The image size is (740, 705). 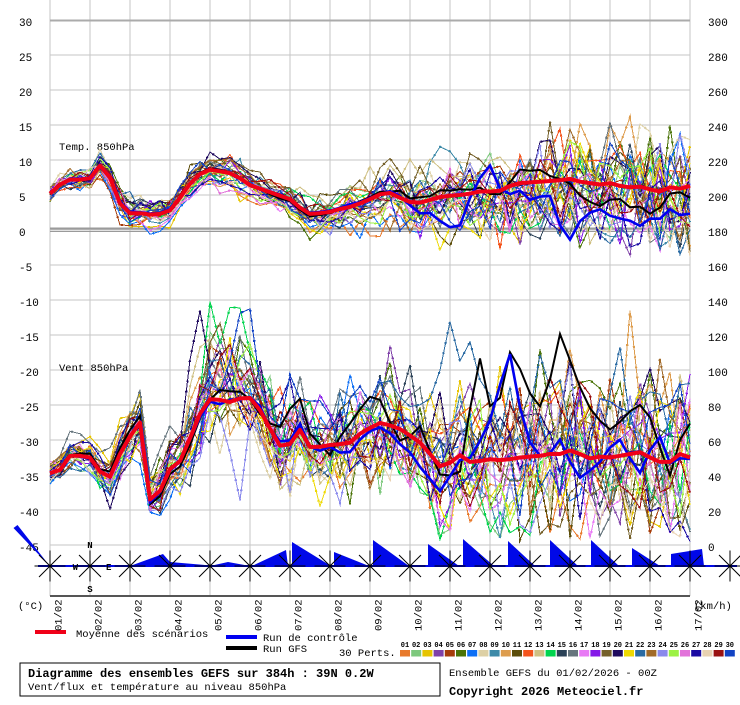 I want to click on svg-text: 04/02, so click(x=180, y=615).